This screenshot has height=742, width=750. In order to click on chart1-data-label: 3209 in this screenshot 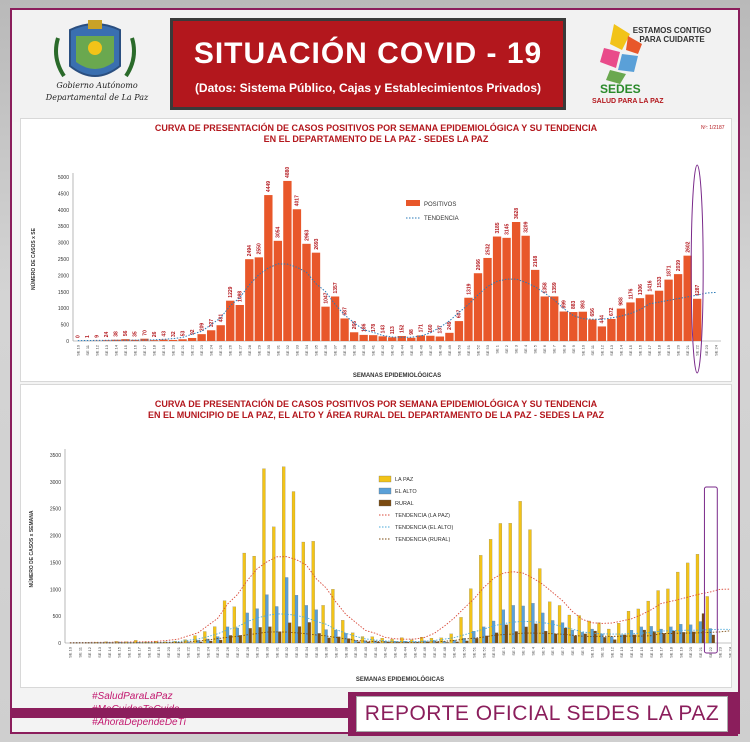, I will do `click(526, 226)`.